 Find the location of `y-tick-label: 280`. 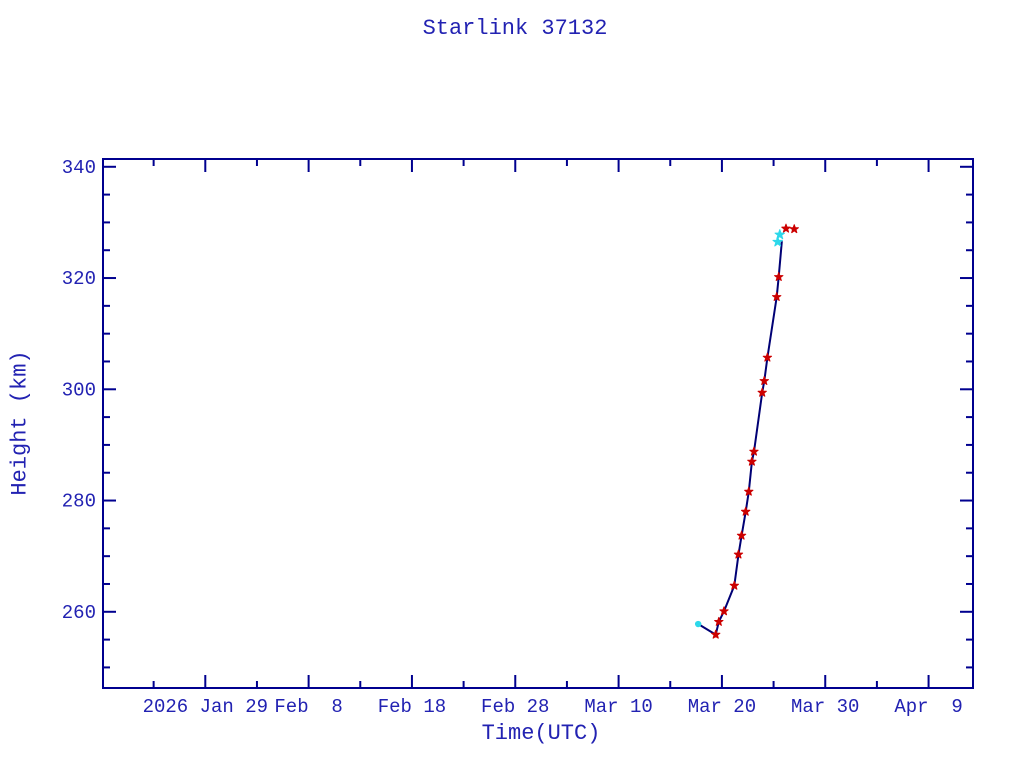

y-tick-label: 280 is located at coordinates (79, 502).